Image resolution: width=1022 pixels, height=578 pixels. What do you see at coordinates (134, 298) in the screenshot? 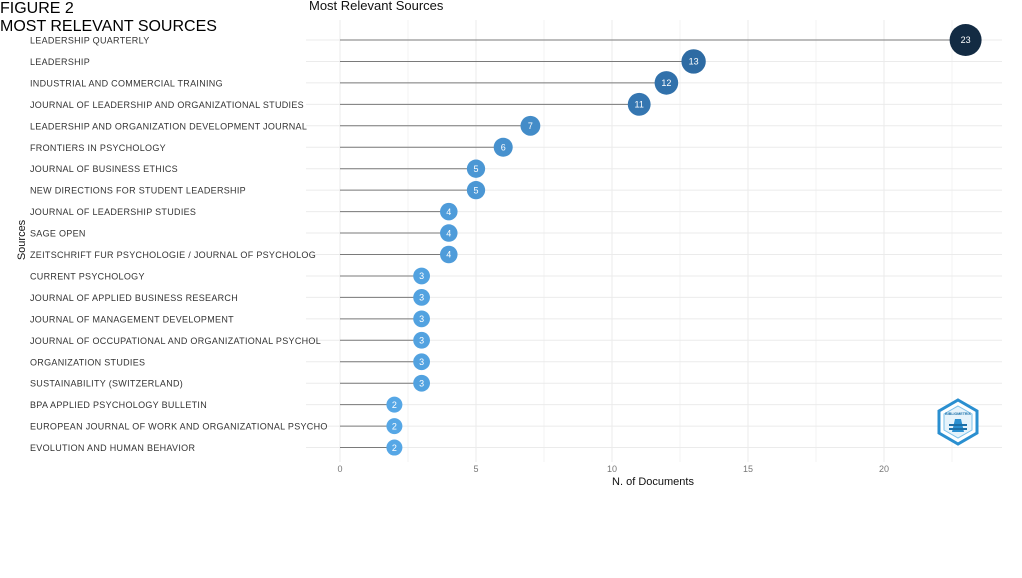
I see `category-label: JOURNAL OF APPLIED BUSINESS RESEARCH` at bounding box center [134, 298].